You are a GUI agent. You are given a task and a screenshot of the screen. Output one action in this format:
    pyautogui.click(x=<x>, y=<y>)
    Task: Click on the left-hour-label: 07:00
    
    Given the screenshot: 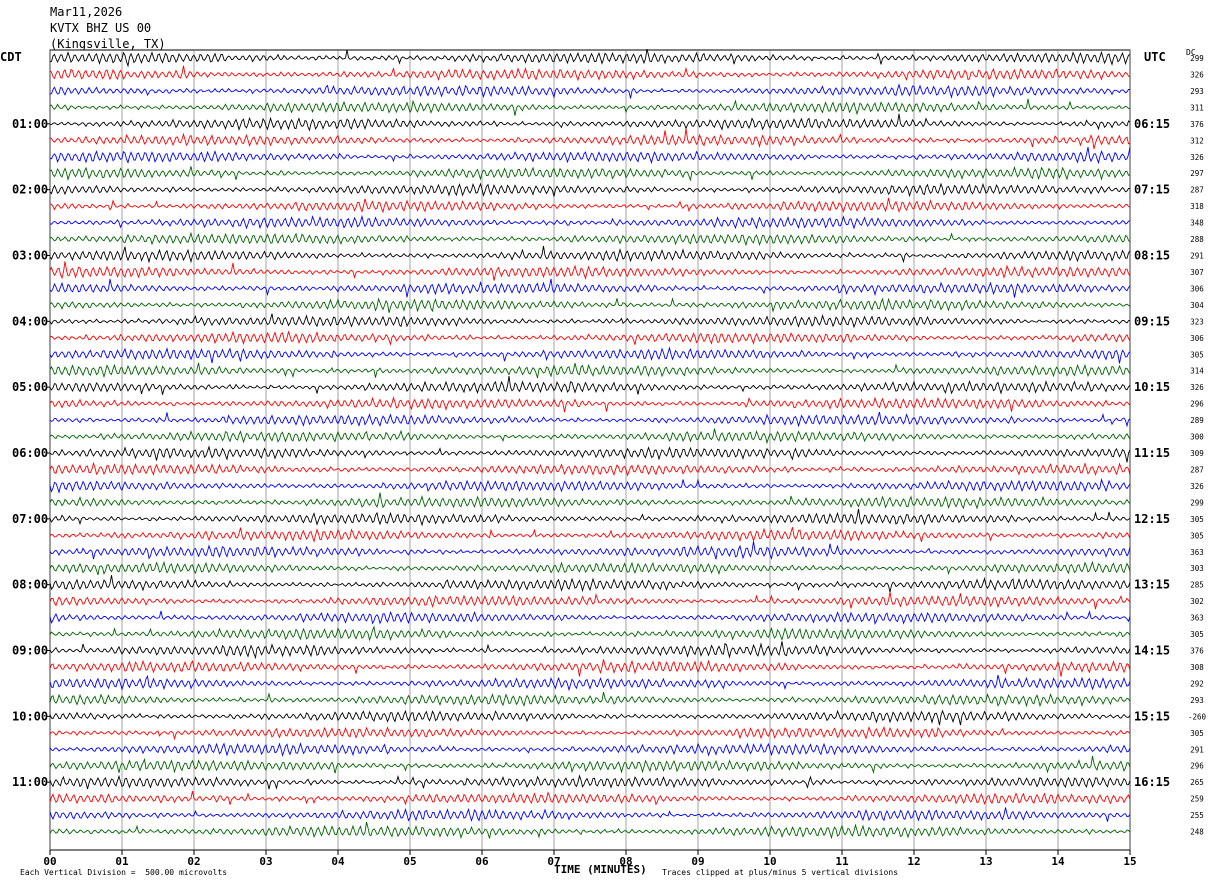 What is the action you would take?
    pyautogui.click(x=30, y=519)
    